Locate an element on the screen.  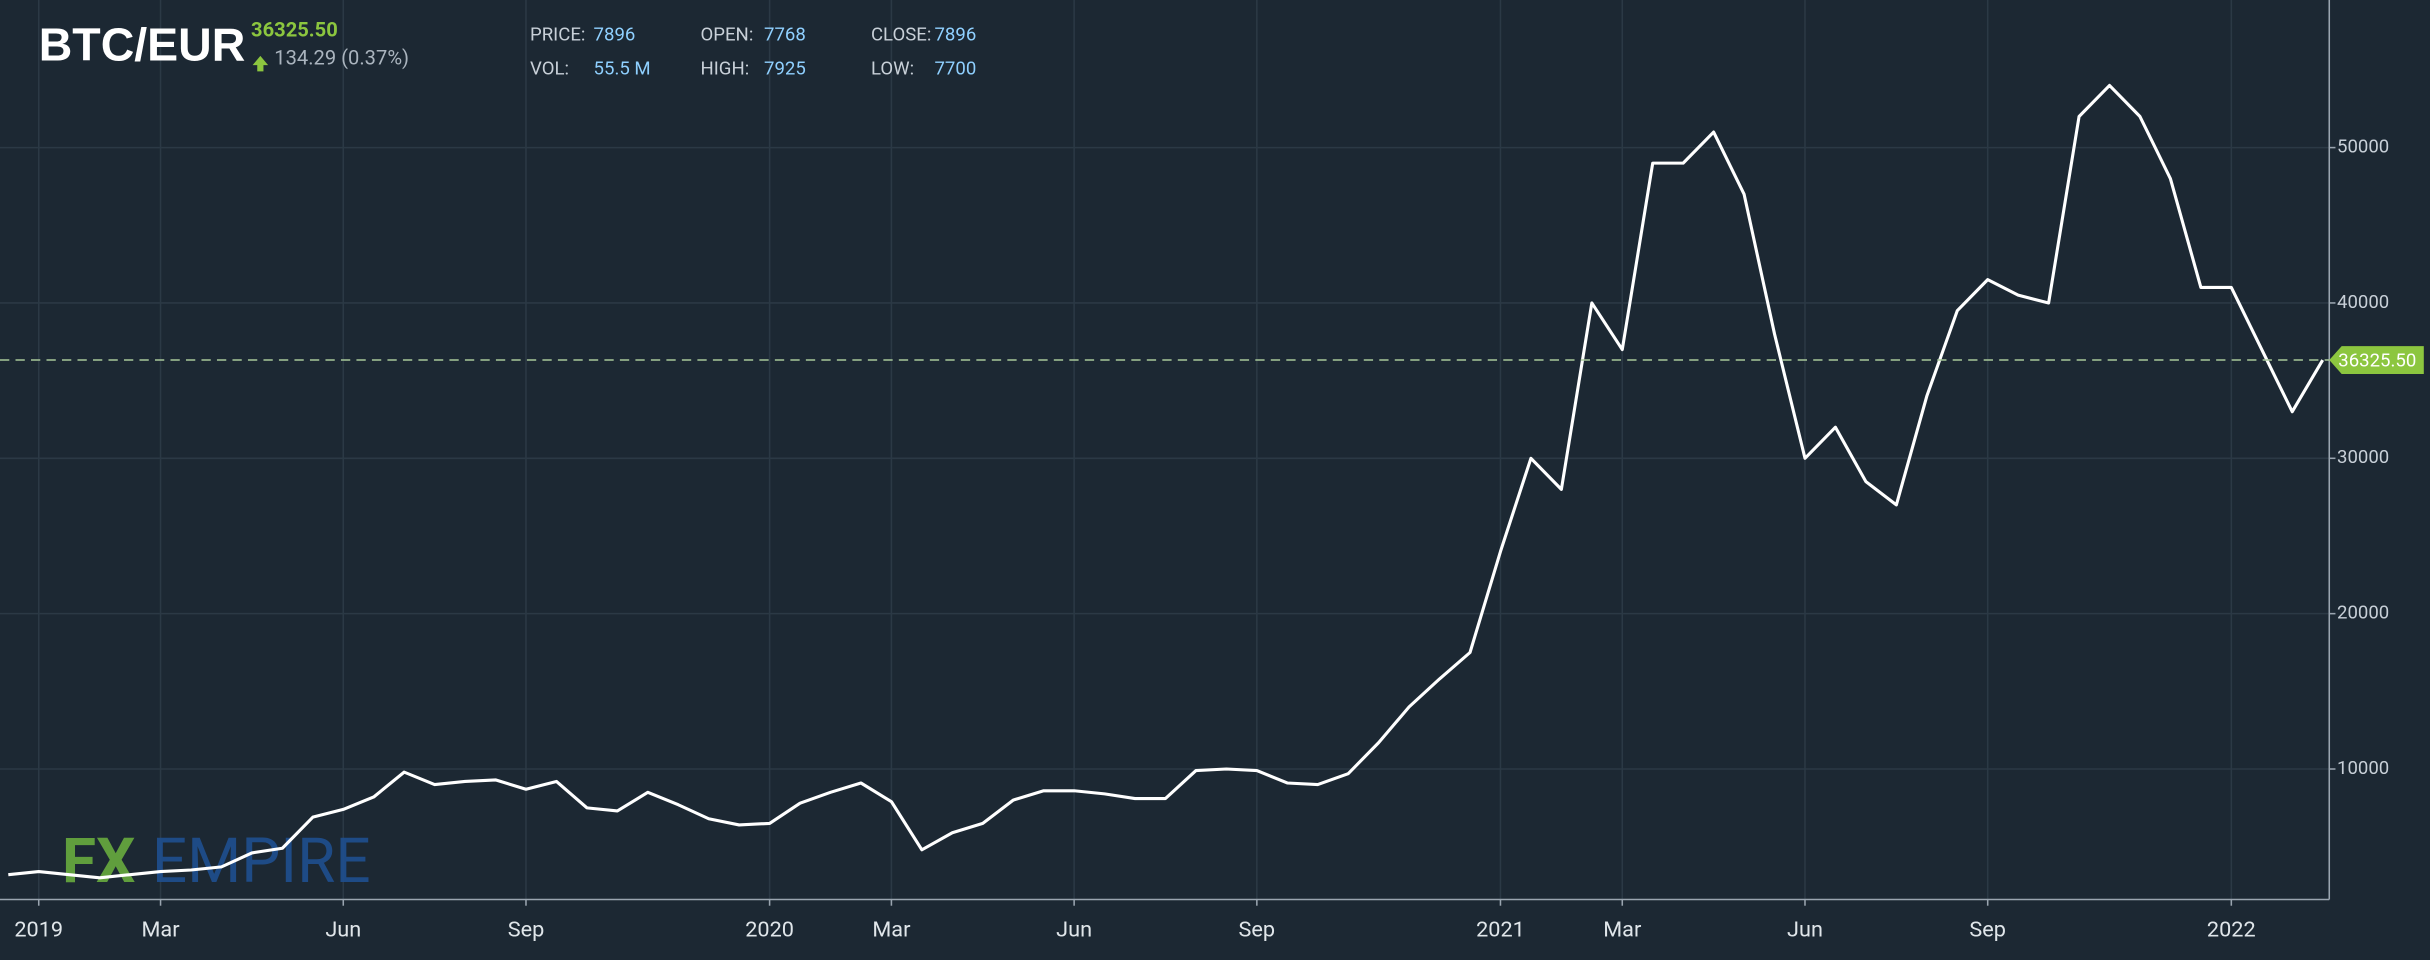
stat-label: CLOSE: is located at coordinates (901, 35).